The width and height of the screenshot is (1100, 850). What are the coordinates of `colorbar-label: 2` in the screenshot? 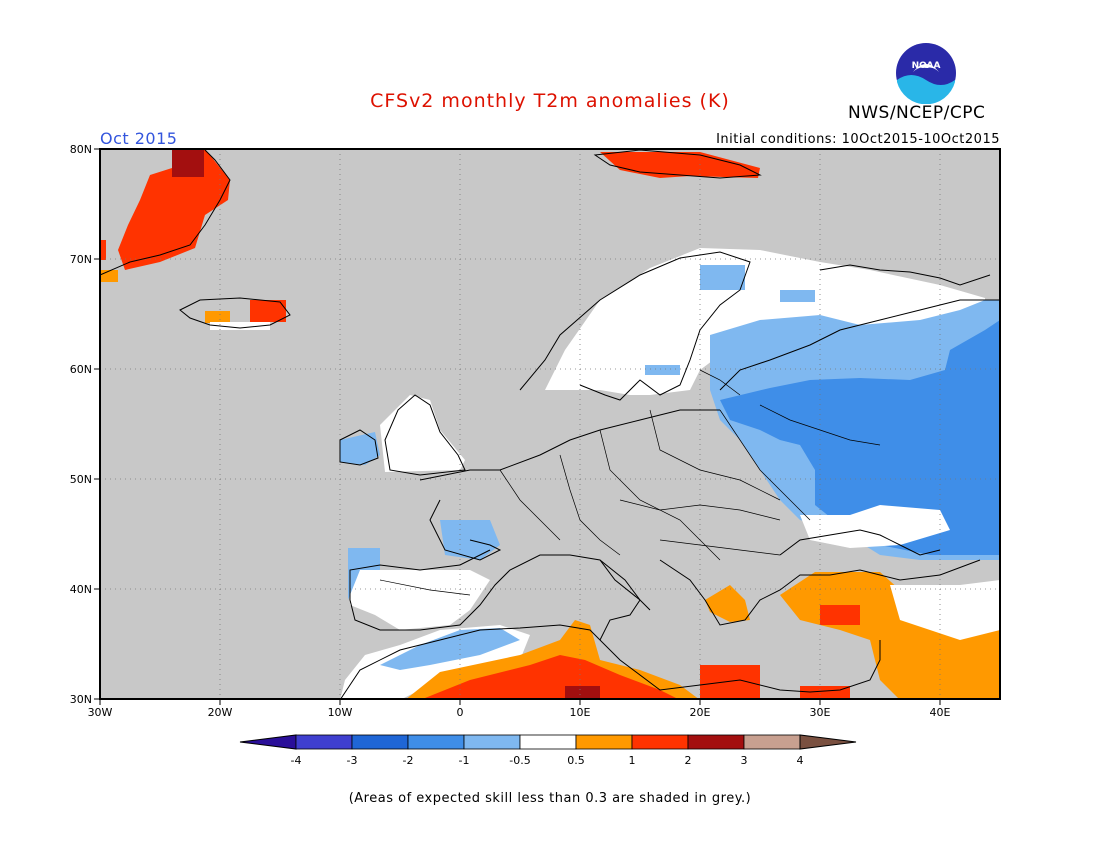 It's located at (688, 760).